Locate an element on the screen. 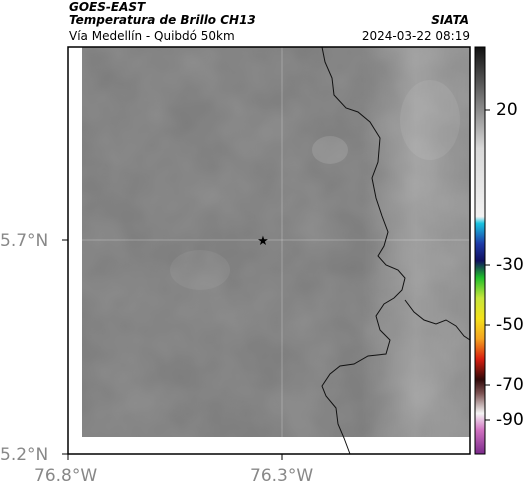 The image size is (526, 491). colorbar is located at coordinates (480, 250).